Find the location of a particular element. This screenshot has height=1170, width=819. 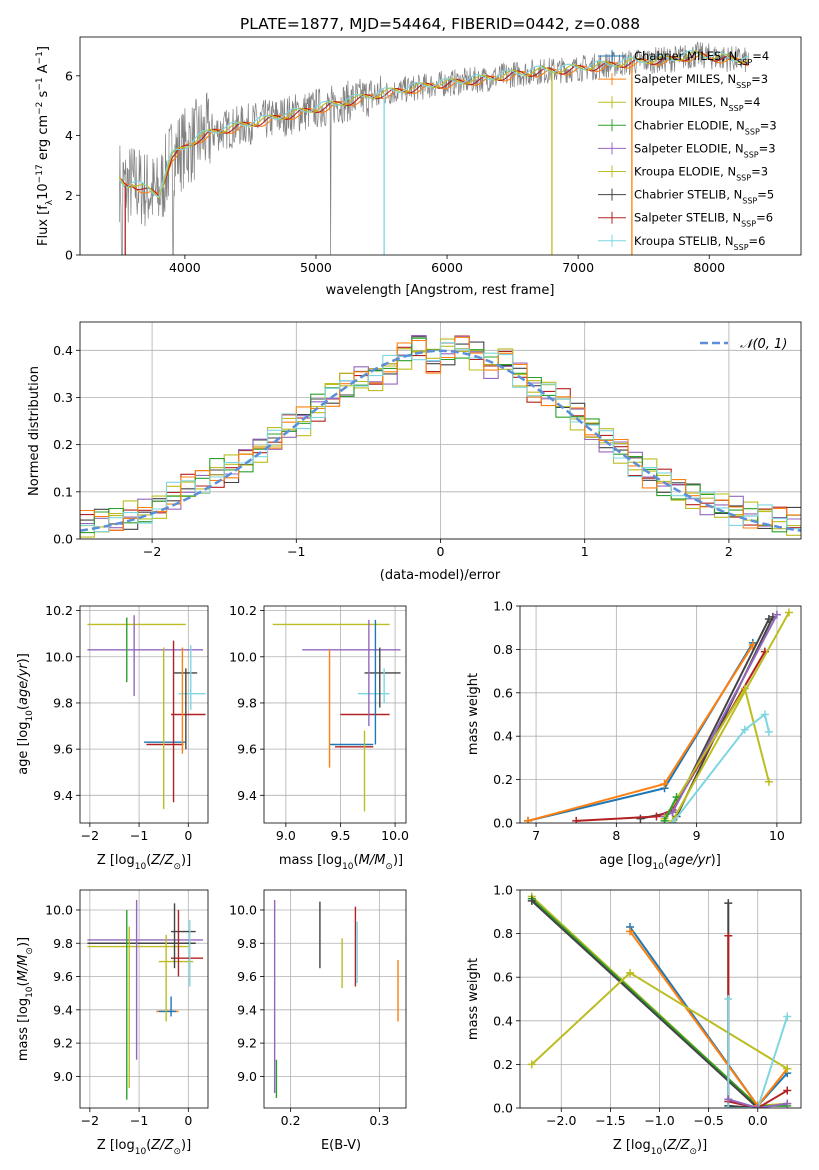

y-axis-label: mass [log10(M/M⊙)] is located at coordinates (25, 999).